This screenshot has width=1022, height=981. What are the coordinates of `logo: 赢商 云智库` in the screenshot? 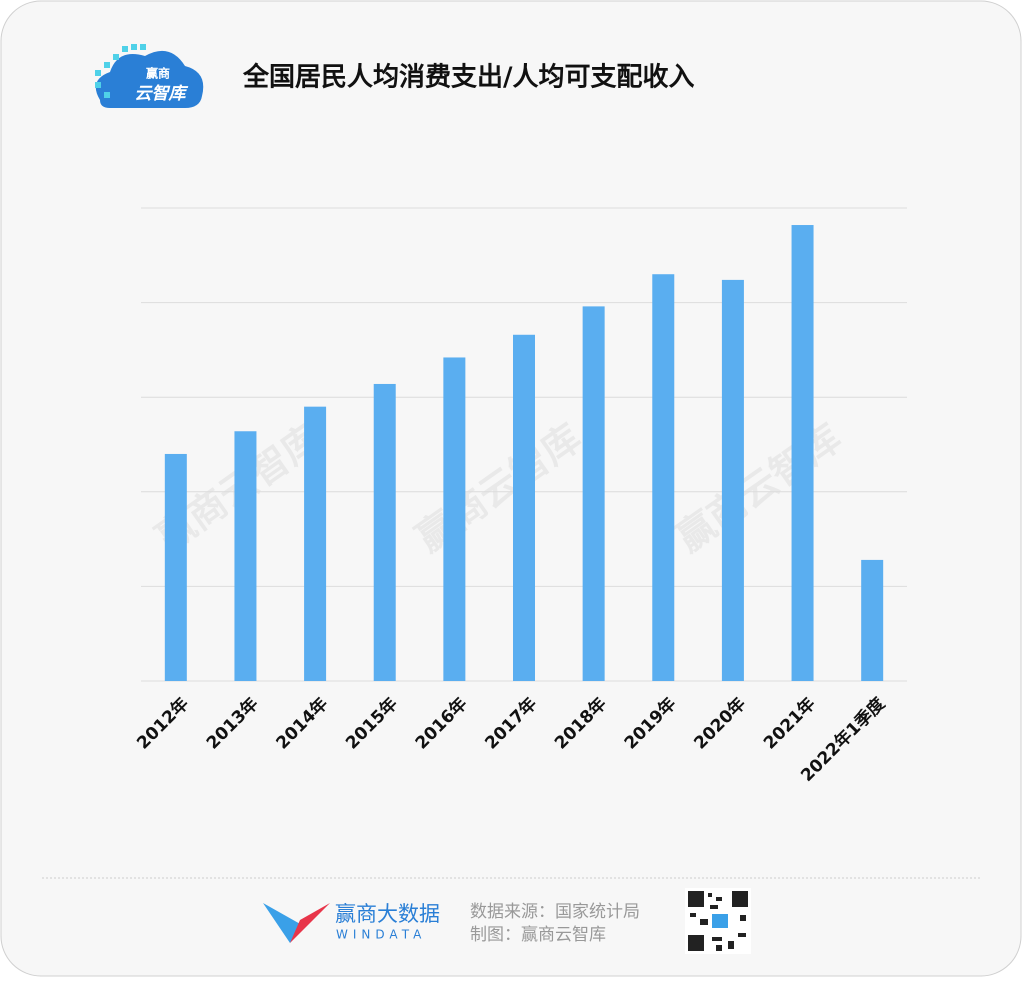 It's located at (149, 76).